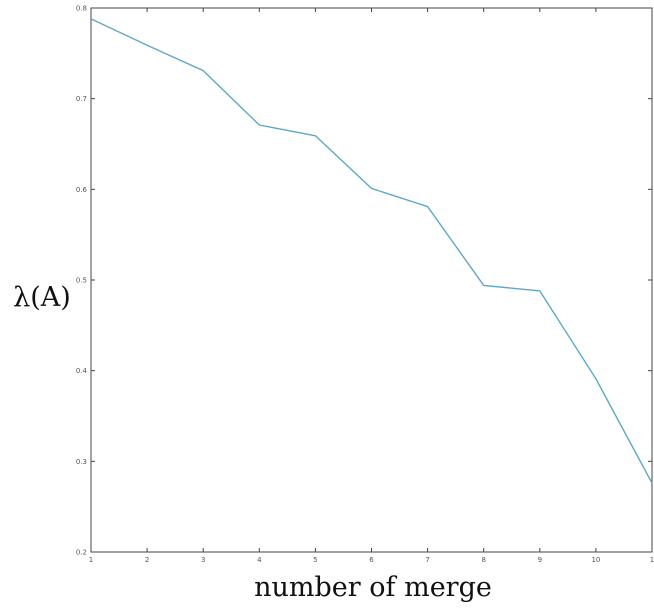 Image resolution: width=654 pixels, height=608 pixels. Describe the element at coordinates (540, 560) in the screenshot. I see `x-tick-label: 9` at that location.